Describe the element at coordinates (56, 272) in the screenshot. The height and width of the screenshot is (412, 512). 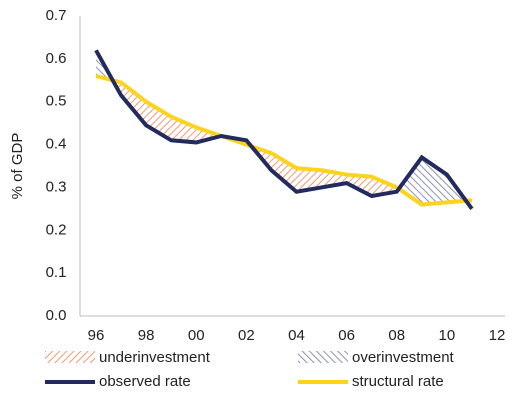
I see `y-tick-label: 0.1` at that location.